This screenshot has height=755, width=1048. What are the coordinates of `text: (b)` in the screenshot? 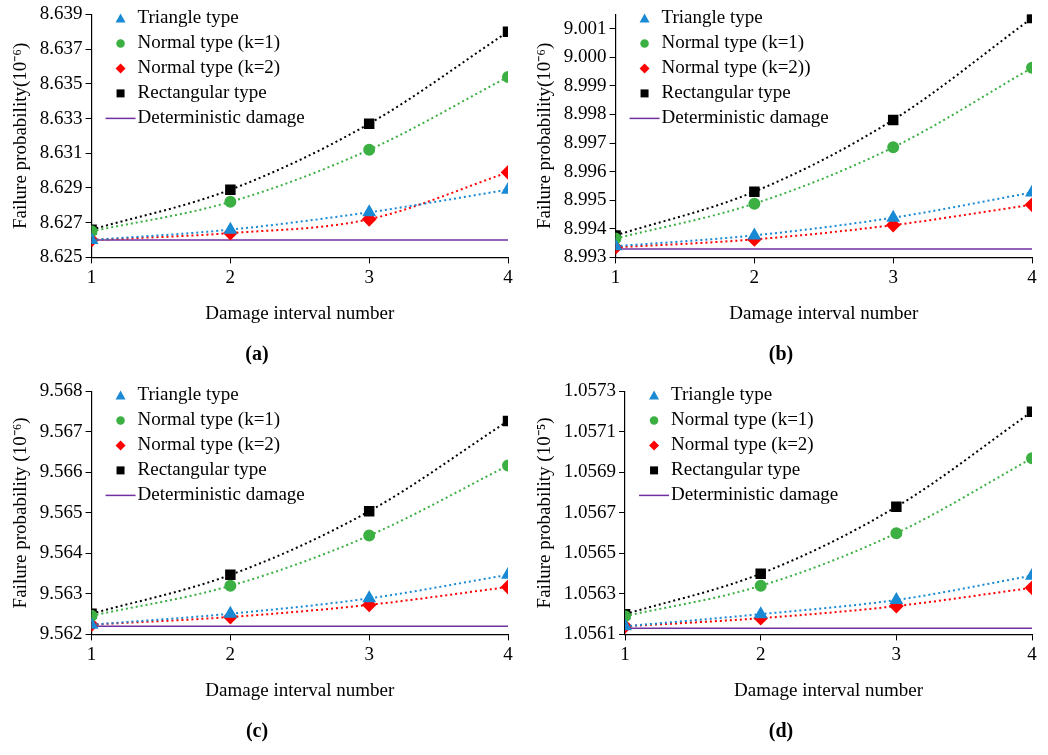 It's located at (781, 354).